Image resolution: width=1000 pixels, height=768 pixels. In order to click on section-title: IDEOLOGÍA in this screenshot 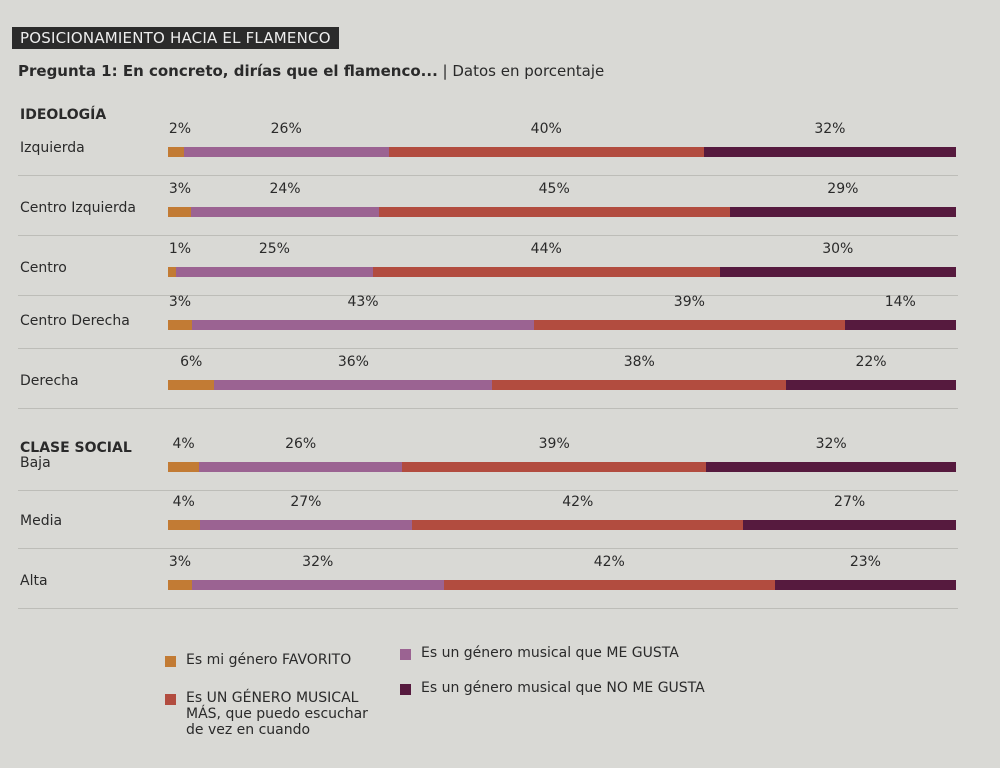, I will do `click(63, 115)`.